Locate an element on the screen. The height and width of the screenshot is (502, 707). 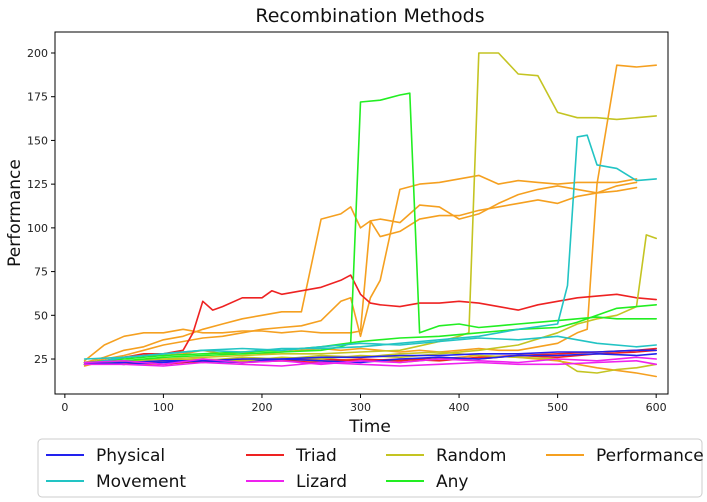
legend-label-performance: Performance is located at coordinates (650, 456).